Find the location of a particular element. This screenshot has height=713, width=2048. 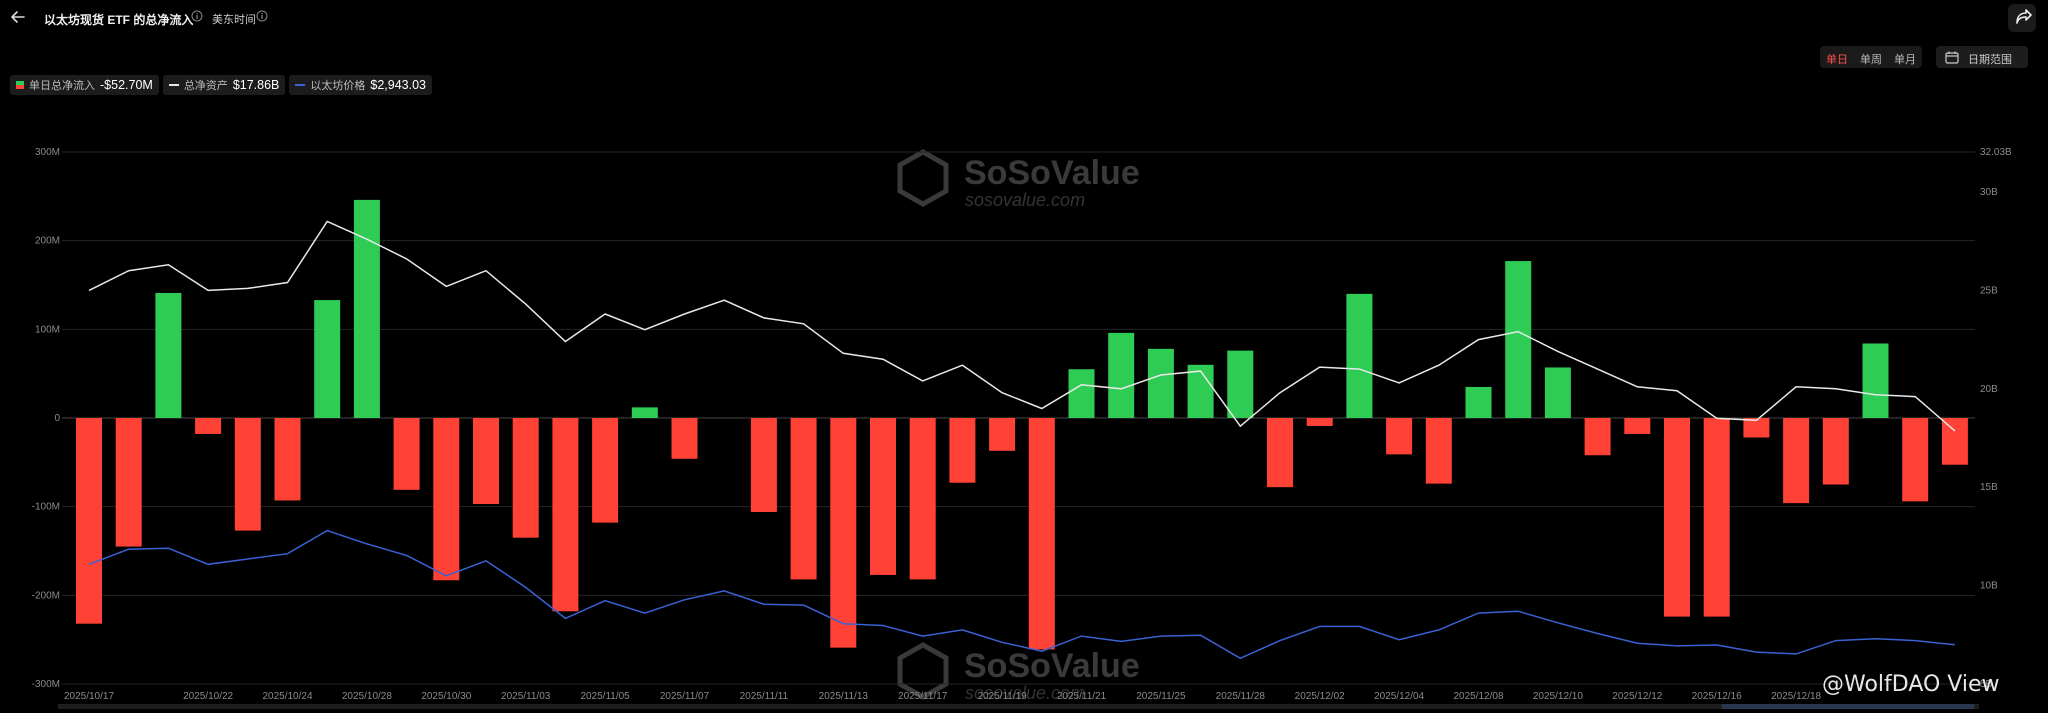

legend-label: 以太坊价格 is located at coordinates (338, 86).